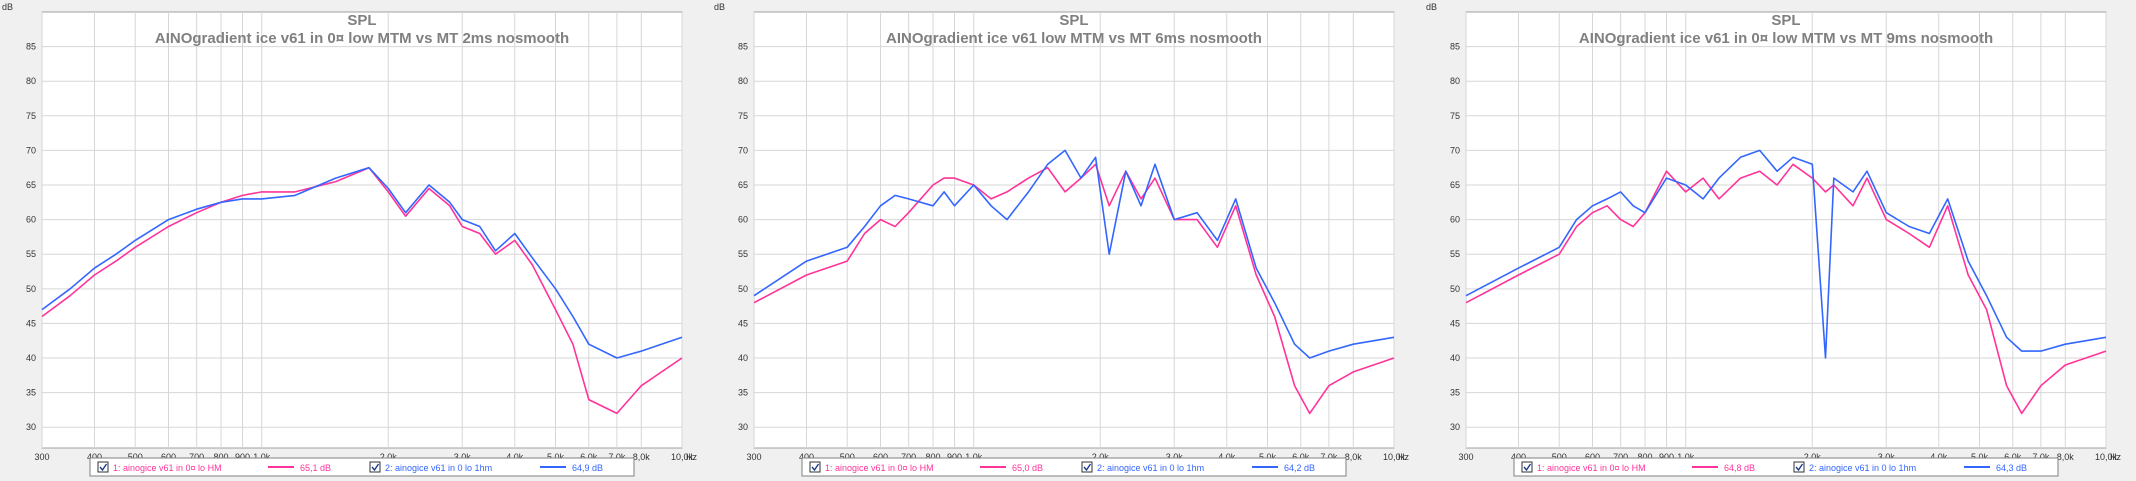  I want to click on x-tick-label: 7,0k, so click(617, 457).